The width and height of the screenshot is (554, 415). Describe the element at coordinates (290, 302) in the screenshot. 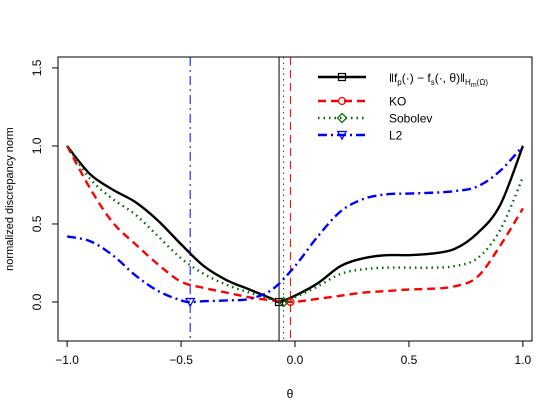

I see `ko-minimum-marker` at that location.